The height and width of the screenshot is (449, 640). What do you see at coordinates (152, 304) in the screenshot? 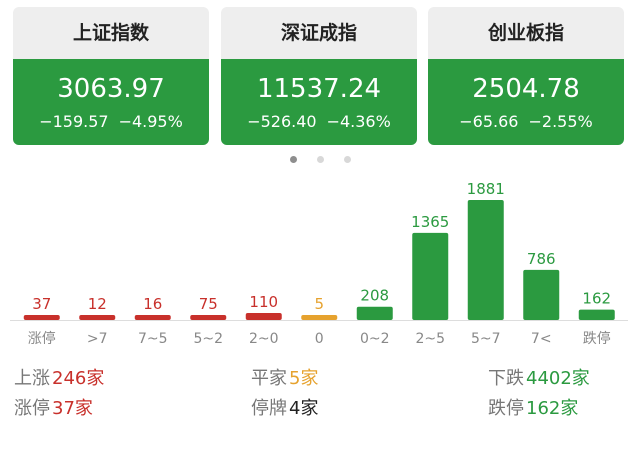
I see `bar-value-label: 16` at bounding box center [152, 304].